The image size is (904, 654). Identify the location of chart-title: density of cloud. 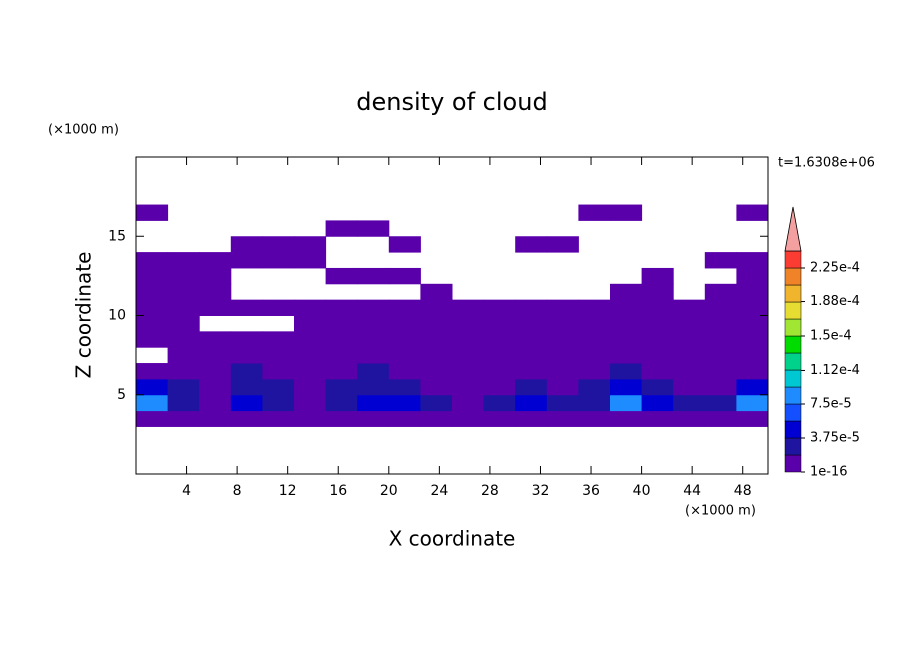
(451, 102).